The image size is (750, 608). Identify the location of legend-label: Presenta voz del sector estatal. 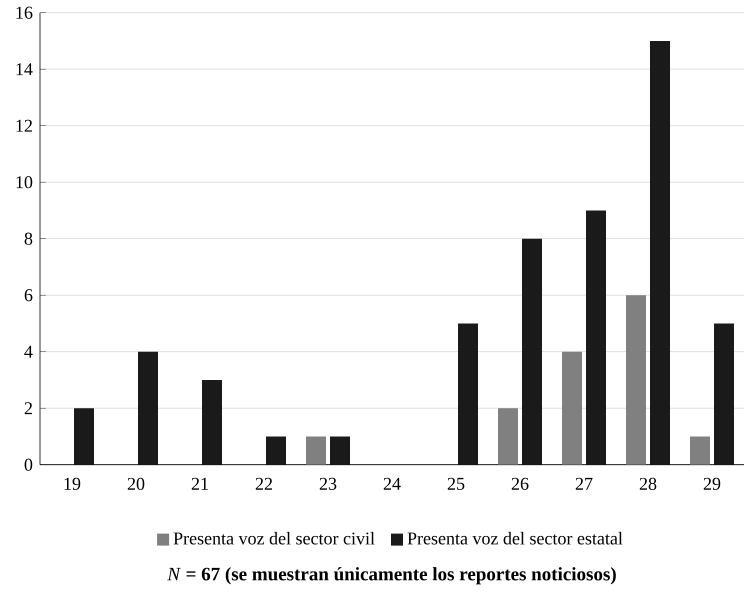
(515, 538).